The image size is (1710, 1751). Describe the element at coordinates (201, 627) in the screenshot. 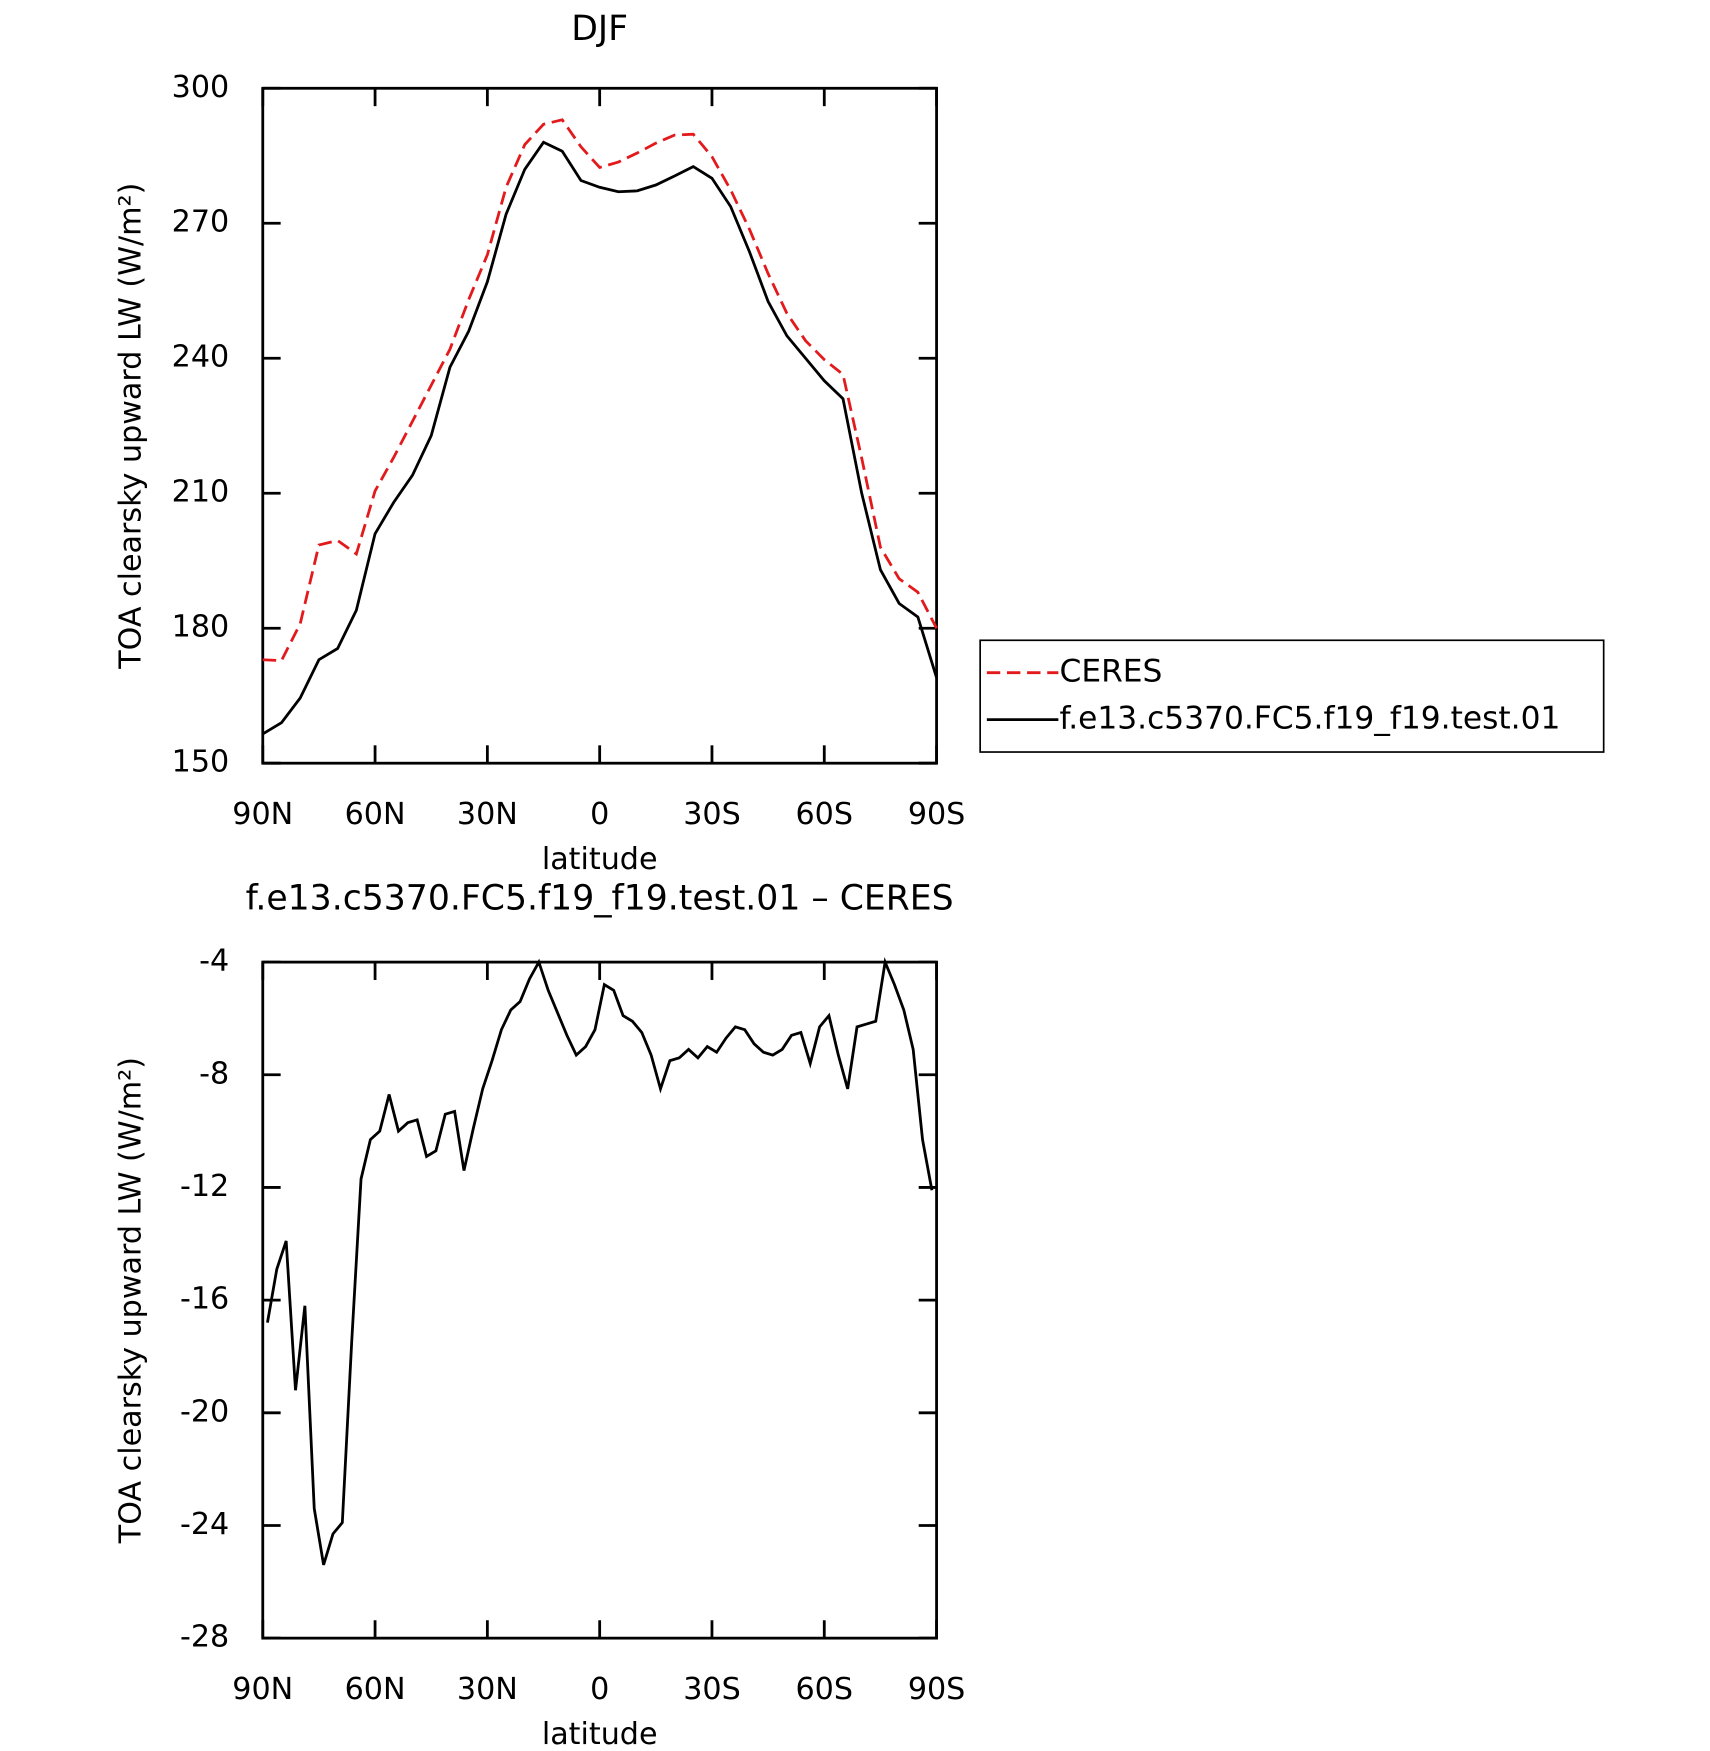

I see `y-tick-label: 180` at that location.